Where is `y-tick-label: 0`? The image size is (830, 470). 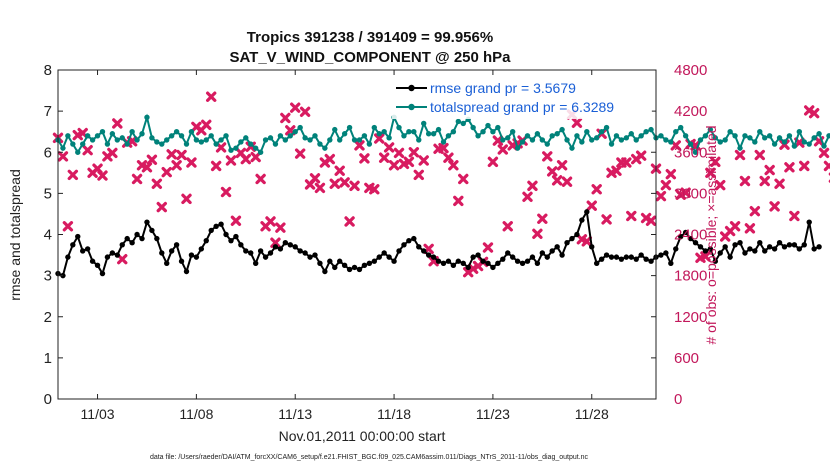 y-tick-label: 0 is located at coordinates (48, 399).